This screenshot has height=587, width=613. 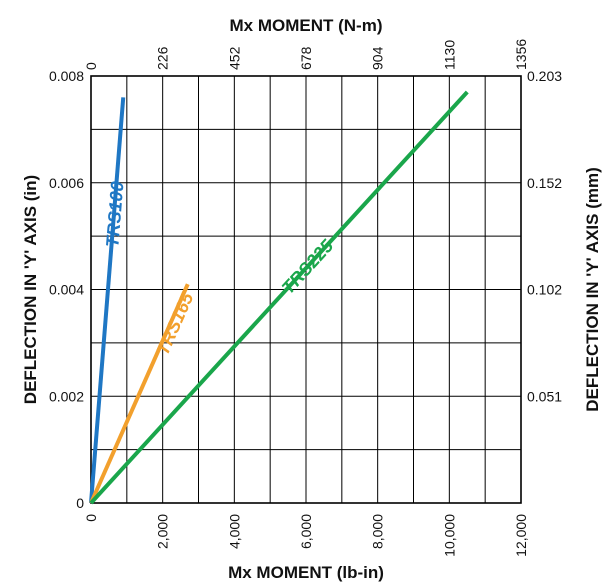 What do you see at coordinates (449, 535) in the screenshot?
I see `x-tick-bottom: 10,000` at bounding box center [449, 535].